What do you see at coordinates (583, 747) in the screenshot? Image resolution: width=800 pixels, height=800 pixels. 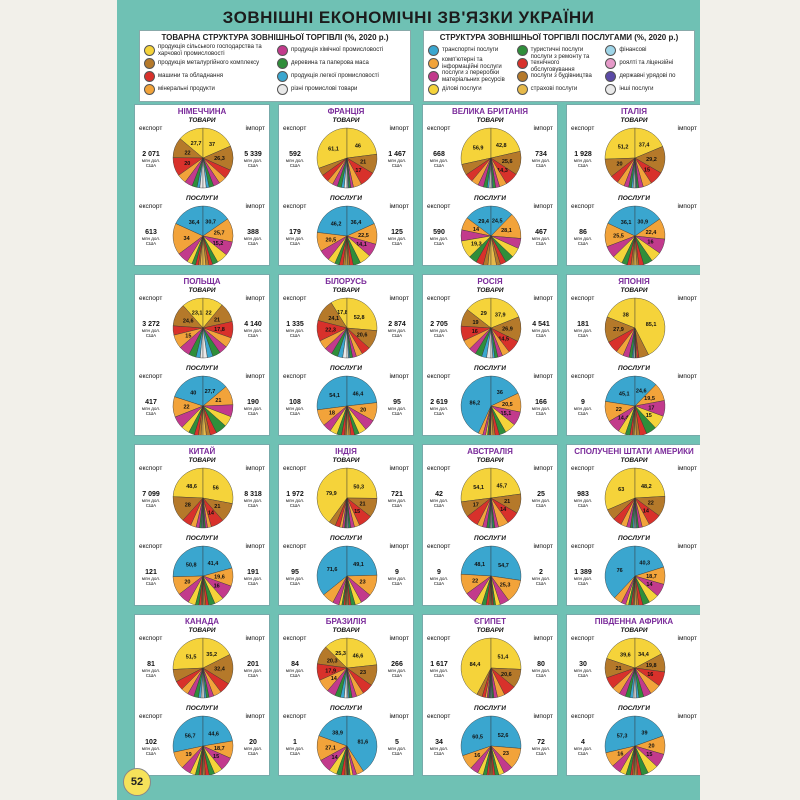 I see `export-total: 4 млн дол. США` at bounding box center [583, 747].